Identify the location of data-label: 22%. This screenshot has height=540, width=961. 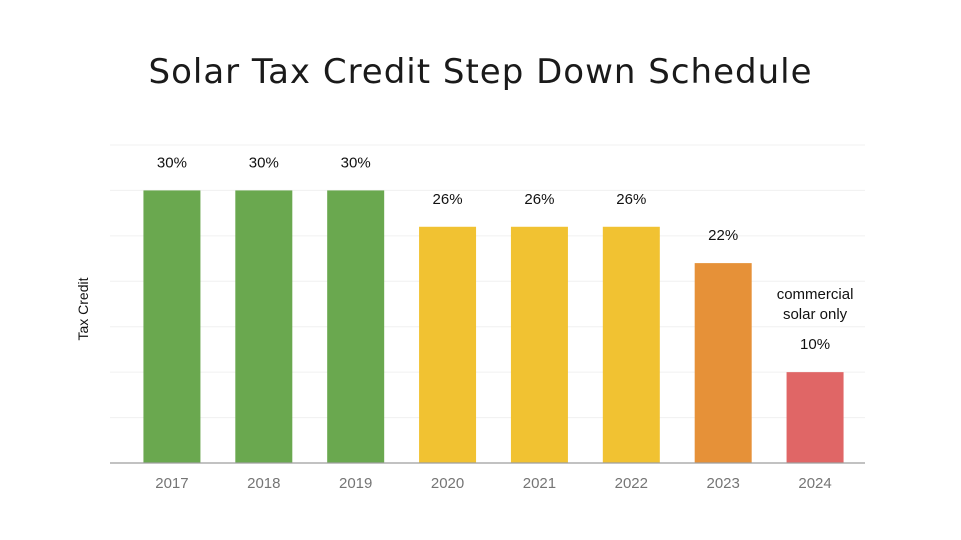
(723, 235).